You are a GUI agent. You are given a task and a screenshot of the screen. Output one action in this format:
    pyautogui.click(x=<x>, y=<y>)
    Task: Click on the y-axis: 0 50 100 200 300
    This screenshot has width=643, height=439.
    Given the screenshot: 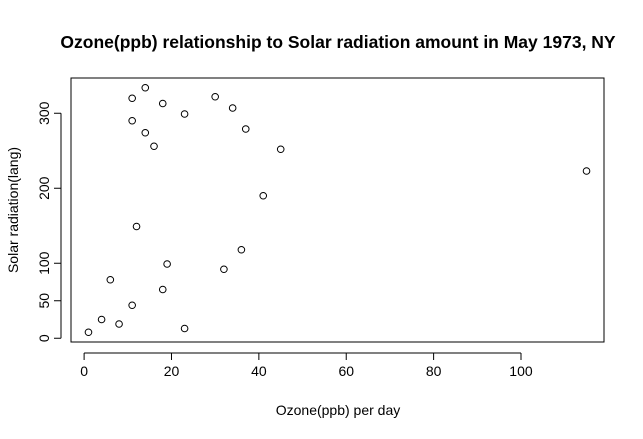 What is the action you would take?
    pyautogui.click(x=49, y=221)
    